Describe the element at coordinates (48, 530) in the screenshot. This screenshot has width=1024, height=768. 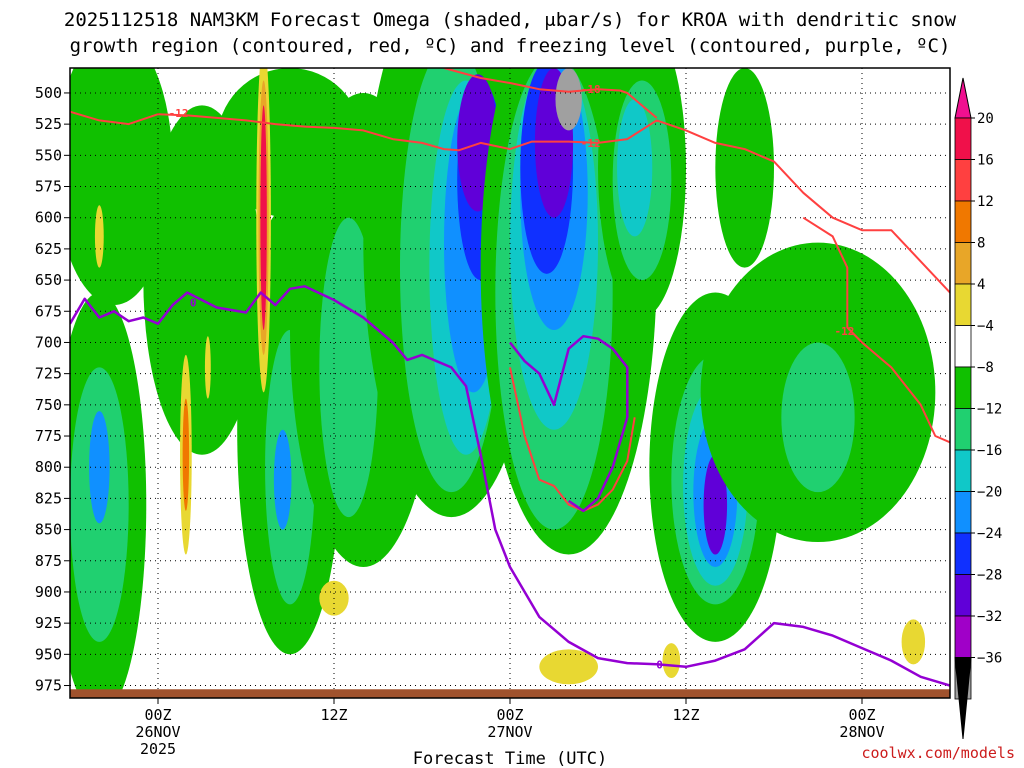
I see `y-tick-label-850: 850` at that location.